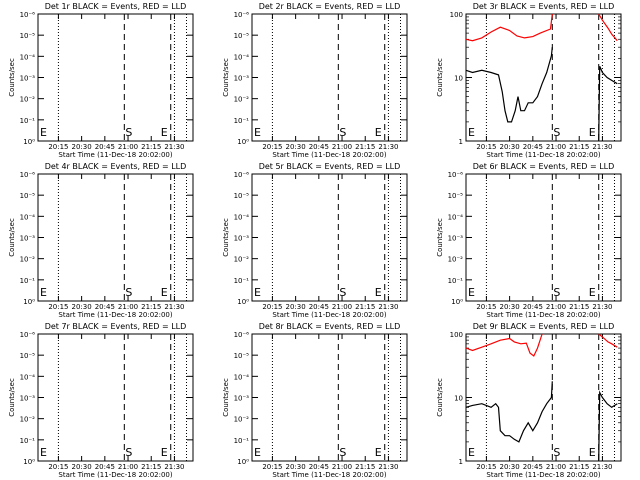 The height and width of the screenshot is (480, 640). Describe the element at coordinates (544, 166) in the screenshot. I see `chart-title: Det 6r BLACK = Events, RED = LLD` at that location.